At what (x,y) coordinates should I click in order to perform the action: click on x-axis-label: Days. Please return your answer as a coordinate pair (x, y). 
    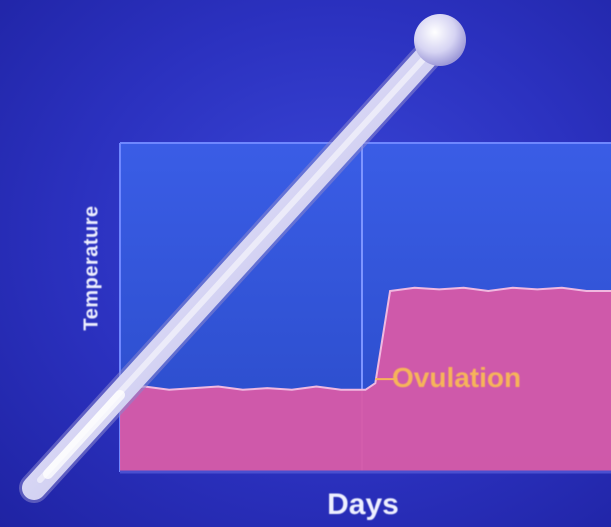
    Looking at the image, I should click on (363, 504).